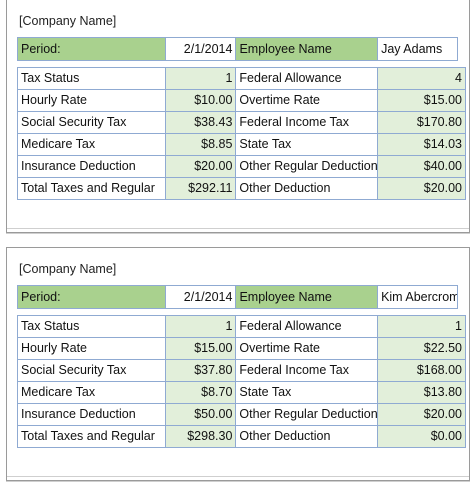  I want to click on row-value: $0.00, so click(421, 436).